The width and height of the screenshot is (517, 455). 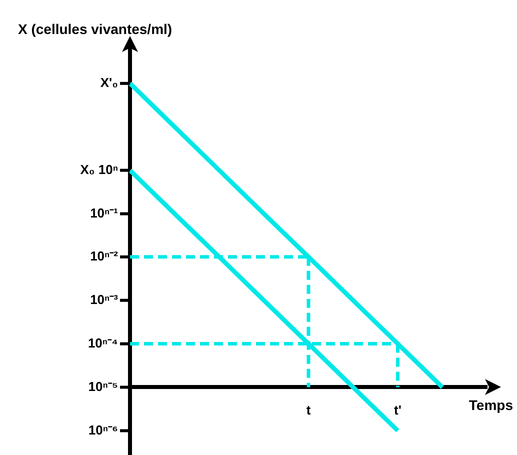 I want to click on y-axis-title: X (cellules vivantes/ml), so click(x=95, y=28).